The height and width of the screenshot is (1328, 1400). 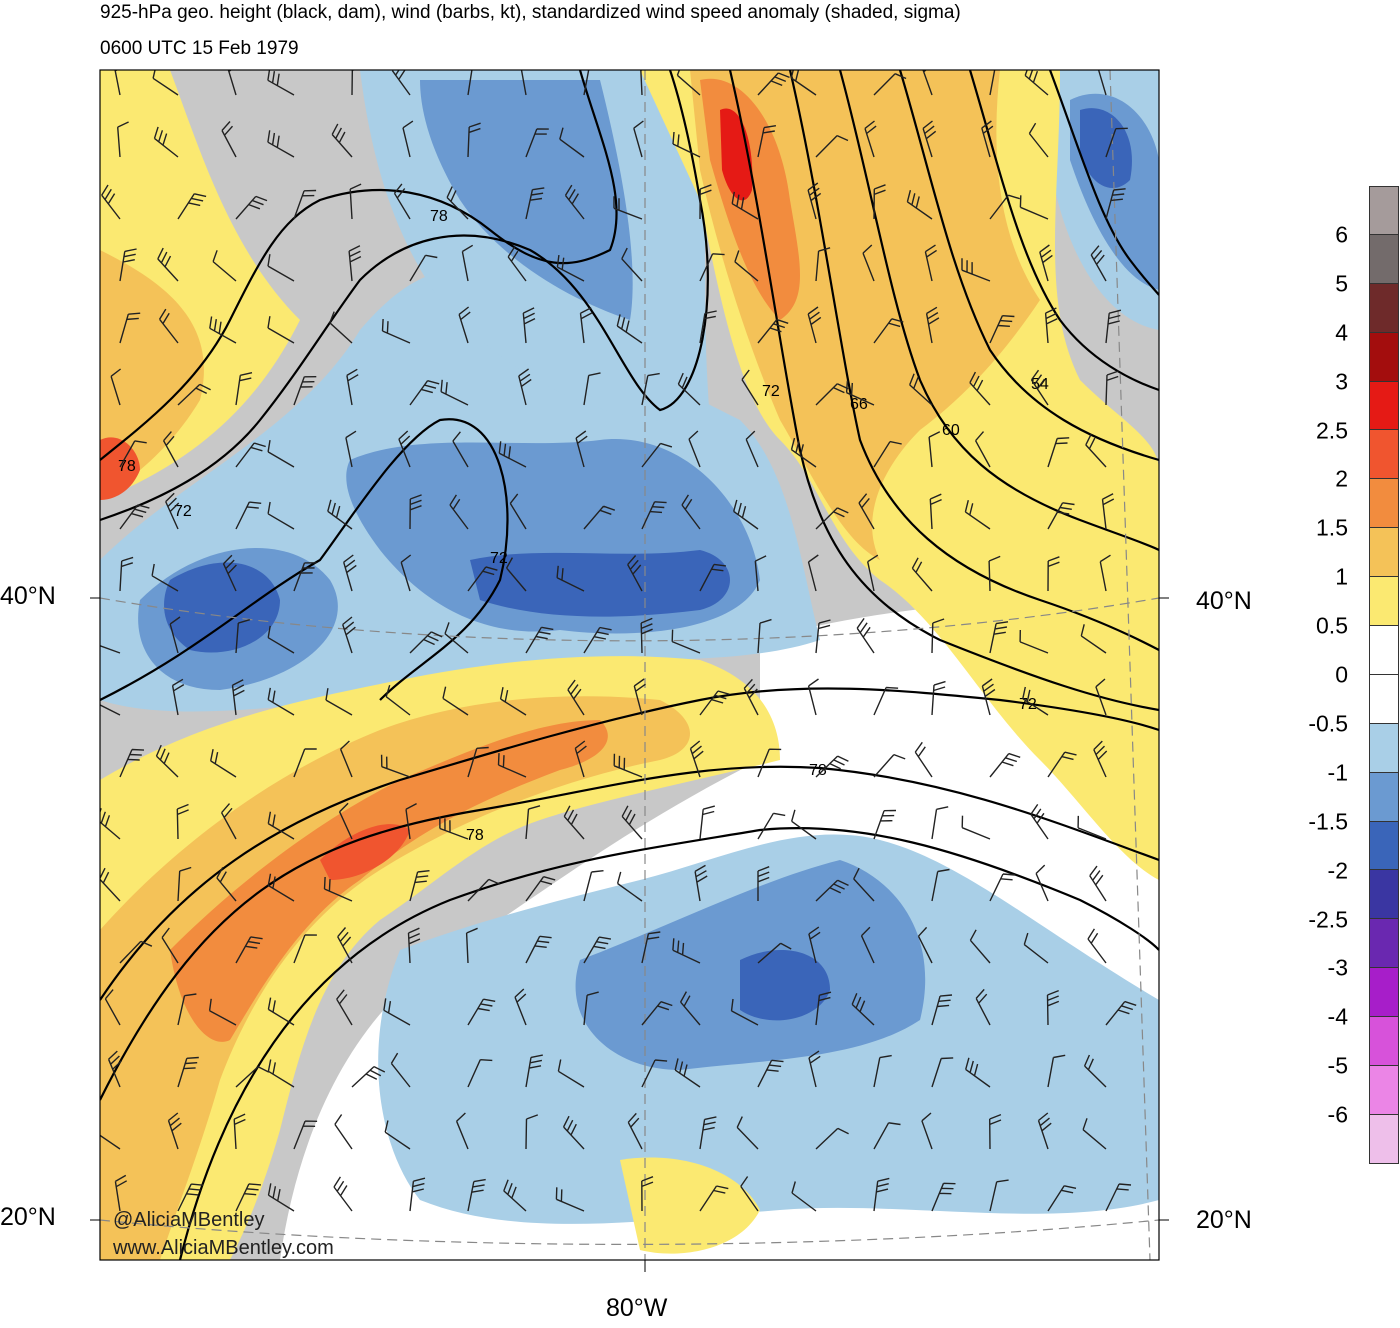 What do you see at coordinates (1341, 234) in the screenshot?
I see `colorbar-tick-label: 6` at bounding box center [1341, 234].